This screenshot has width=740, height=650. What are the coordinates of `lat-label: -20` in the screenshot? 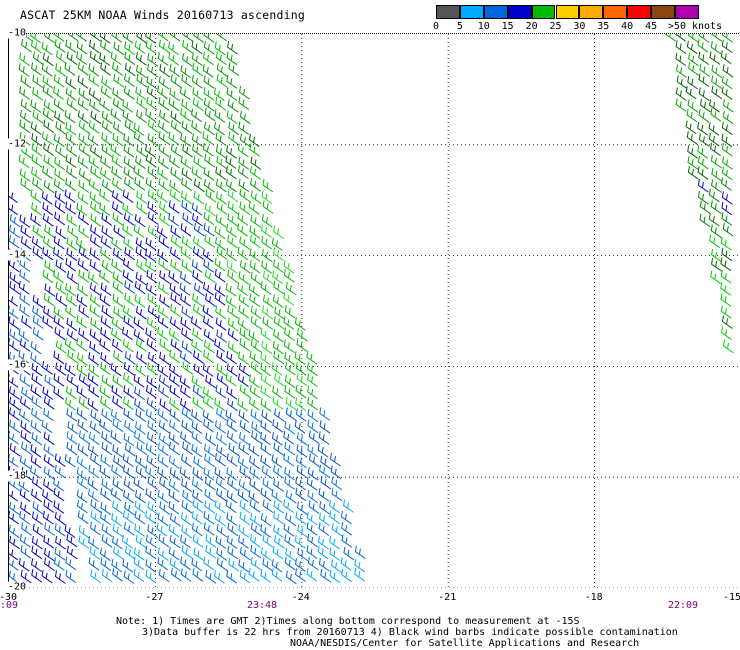 It's located at (17, 587).